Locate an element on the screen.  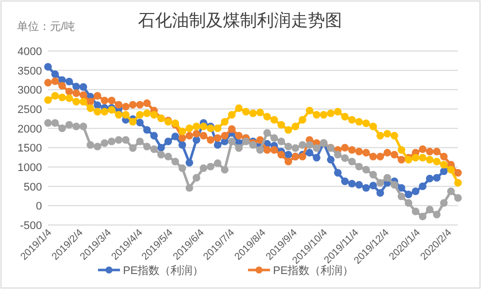
y-tick-label: 3000 is located at coordinates (30, 90).